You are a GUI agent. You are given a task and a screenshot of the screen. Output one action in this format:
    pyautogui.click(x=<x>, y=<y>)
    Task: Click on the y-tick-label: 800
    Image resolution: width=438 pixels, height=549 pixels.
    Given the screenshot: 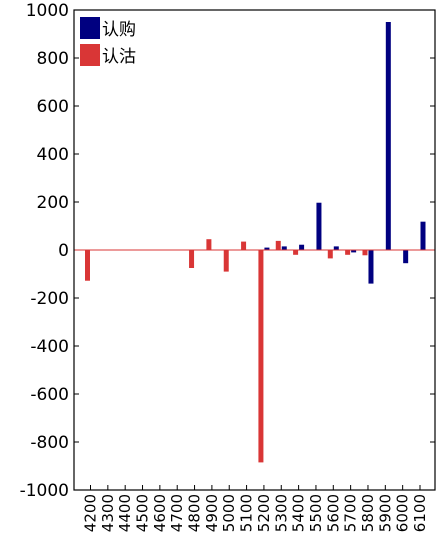 What is the action you would take?
    pyautogui.click(x=53, y=59)
    